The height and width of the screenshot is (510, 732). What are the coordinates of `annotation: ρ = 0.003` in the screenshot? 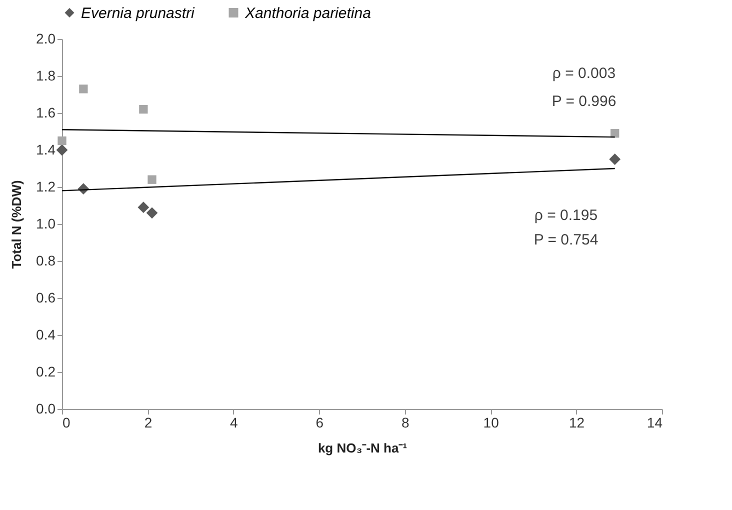 It's located at (584, 73).